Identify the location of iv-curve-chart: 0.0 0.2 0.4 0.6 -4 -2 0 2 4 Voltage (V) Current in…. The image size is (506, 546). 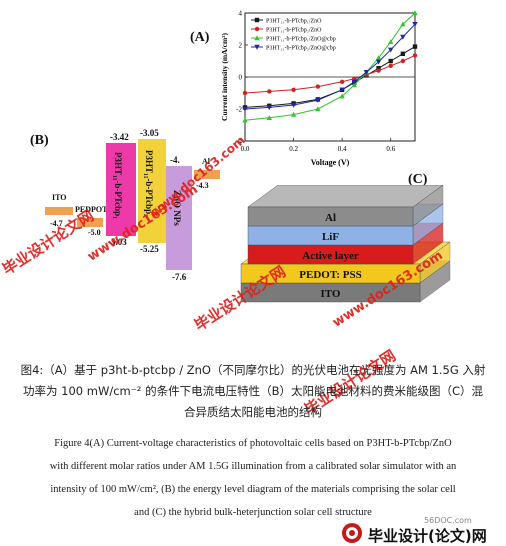
(319, 88).